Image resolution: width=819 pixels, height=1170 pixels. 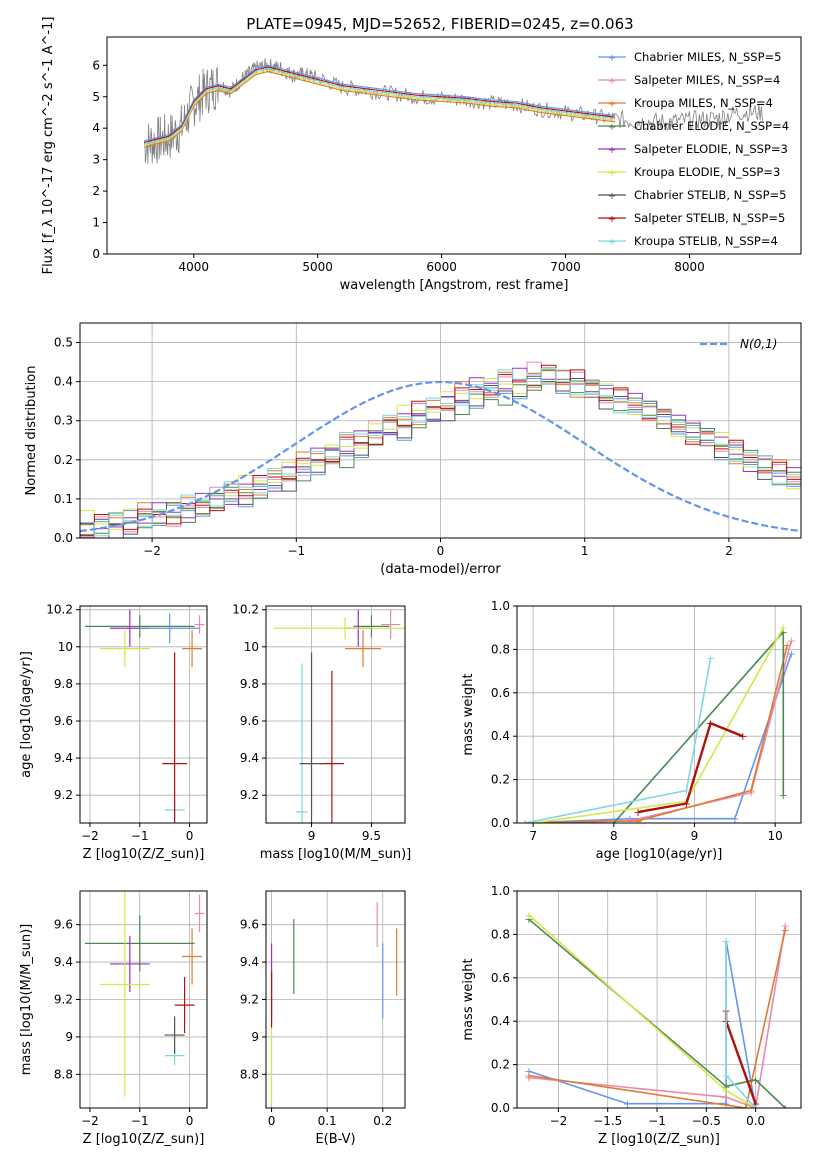 What do you see at coordinates (468, 999) in the screenshot?
I see `y-axis-label: mass weight` at bounding box center [468, 999].